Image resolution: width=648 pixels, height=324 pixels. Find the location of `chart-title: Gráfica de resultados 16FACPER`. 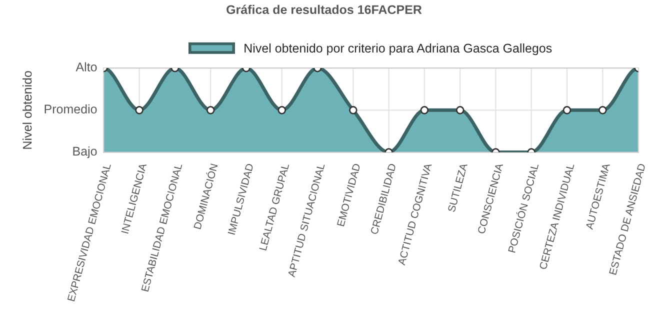

chart-title: Gráfica de resultados 16FACPER is located at coordinates (324, 9).